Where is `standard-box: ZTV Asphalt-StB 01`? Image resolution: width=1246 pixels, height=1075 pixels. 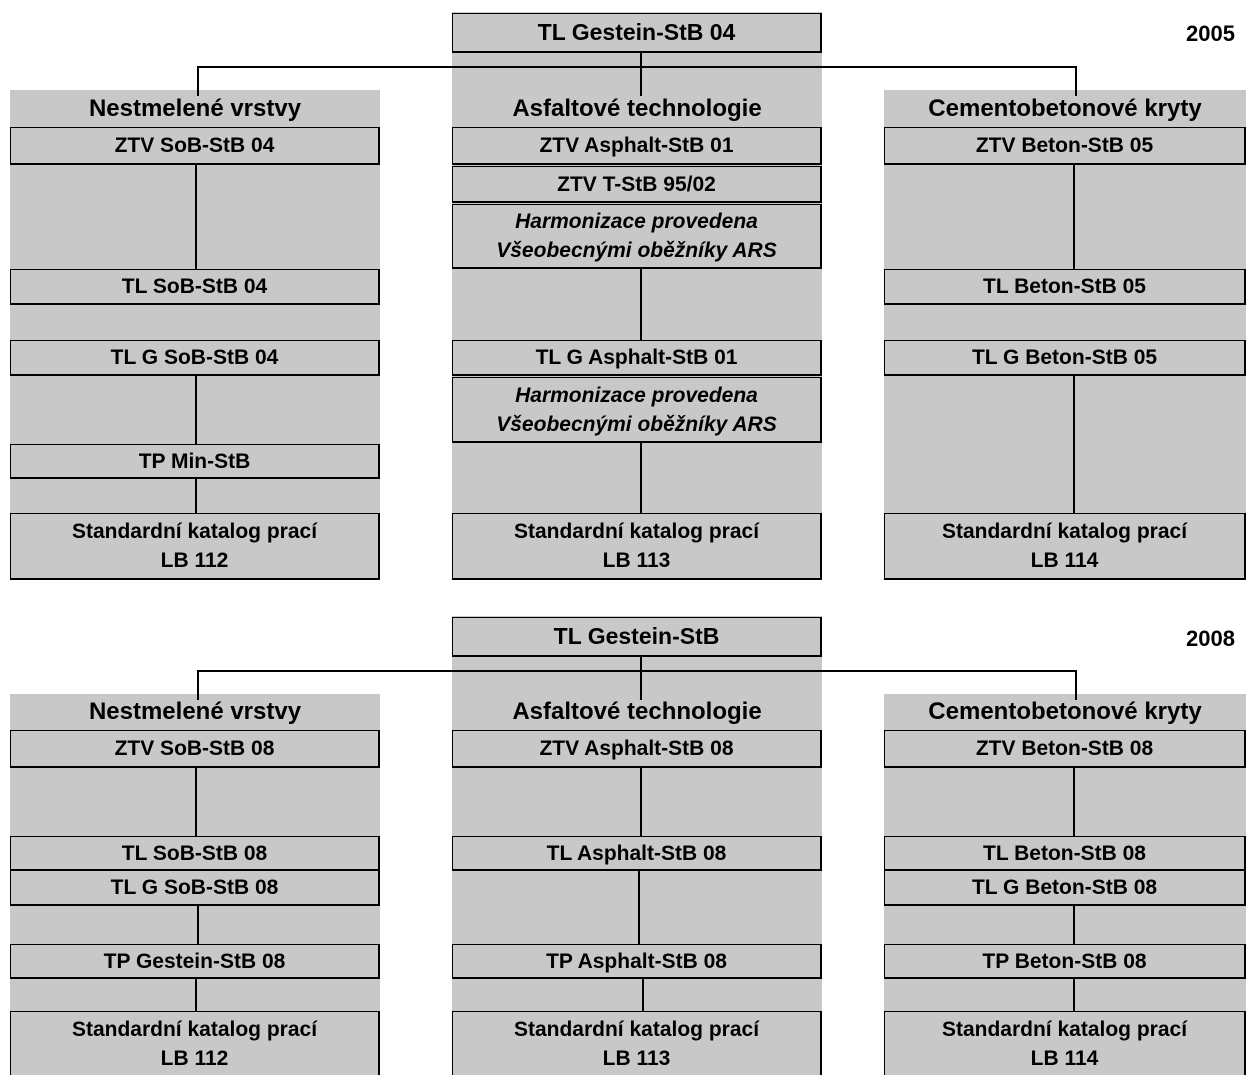 standard-box: ZTV Asphalt-StB 01 is located at coordinates (637, 146).